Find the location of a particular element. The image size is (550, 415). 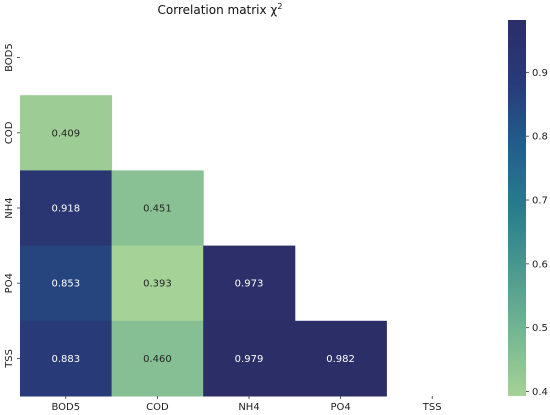

cell-value-label: 0.973 is located at coordinates (249, 284).